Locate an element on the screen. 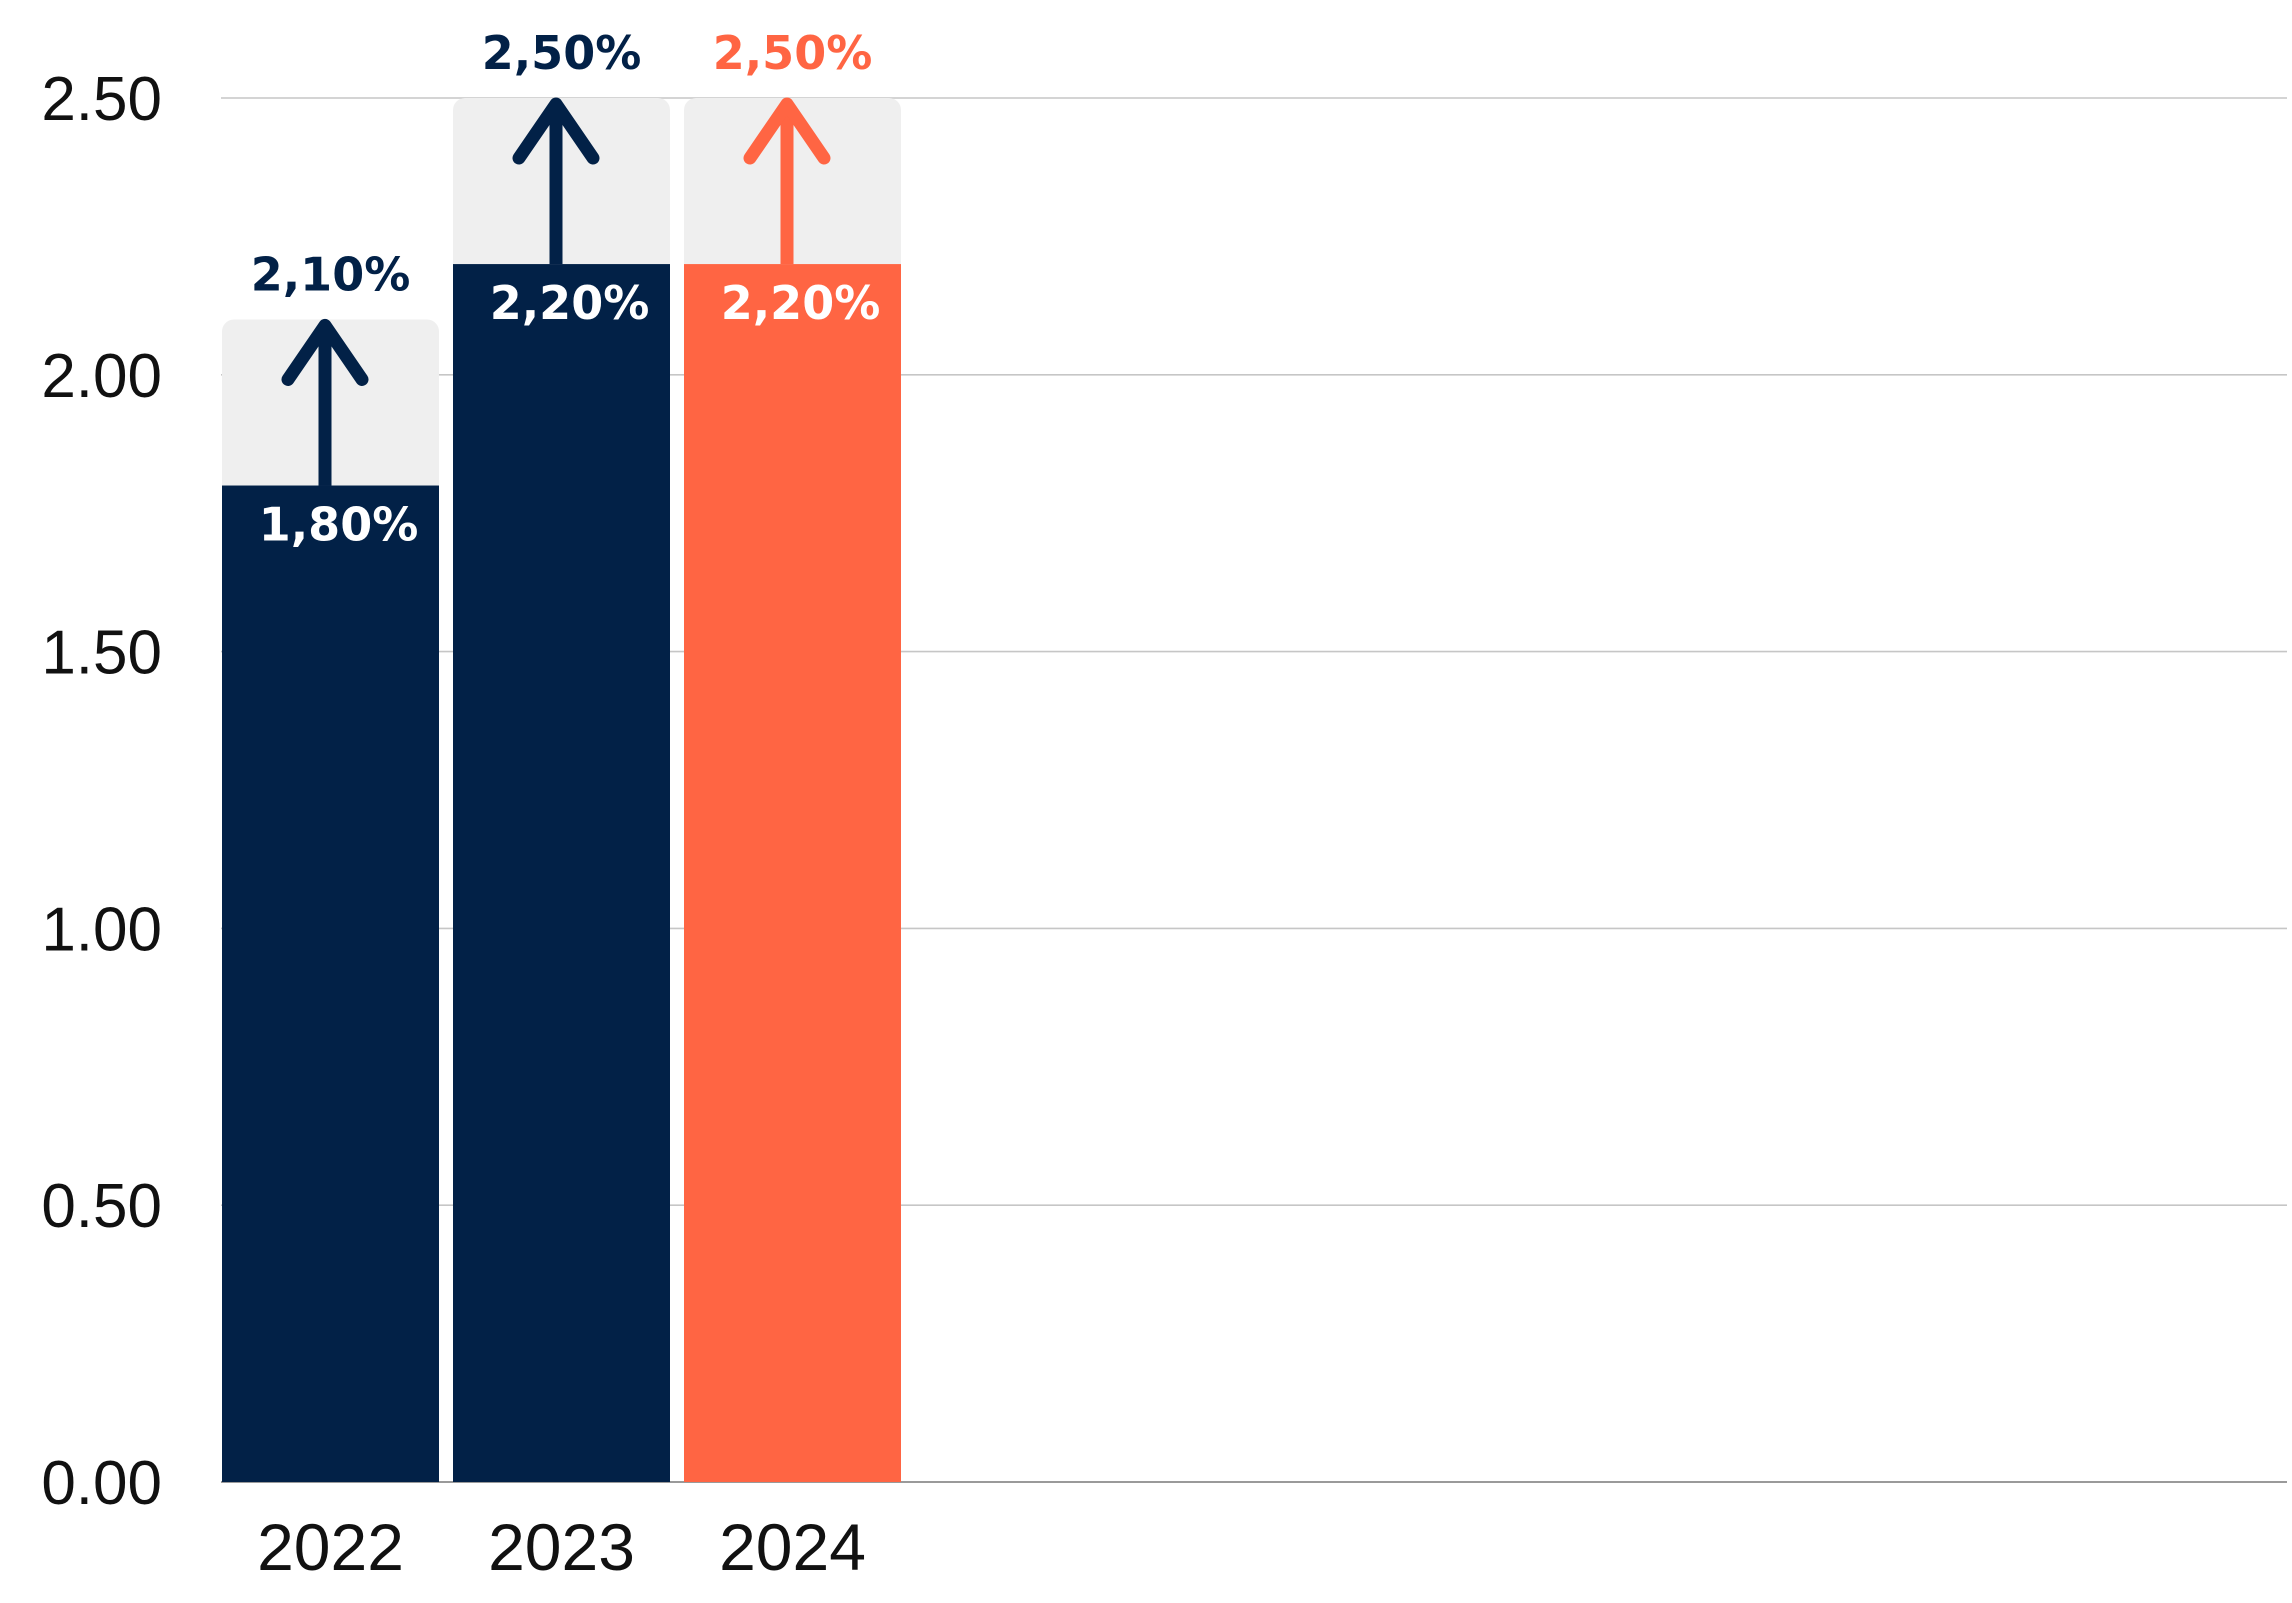  lower-value-label-2023: 2,20% is located at coordinates (570, 303).